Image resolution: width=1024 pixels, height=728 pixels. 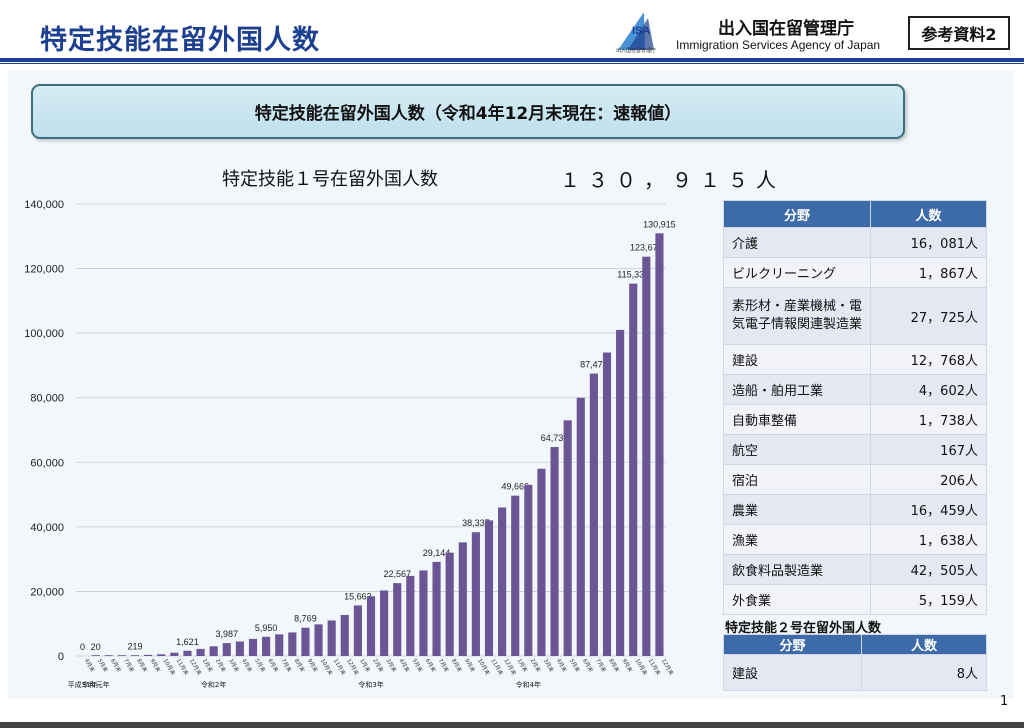 I want to click on y-tick-label: 60,000, so click(x=47, y=463).